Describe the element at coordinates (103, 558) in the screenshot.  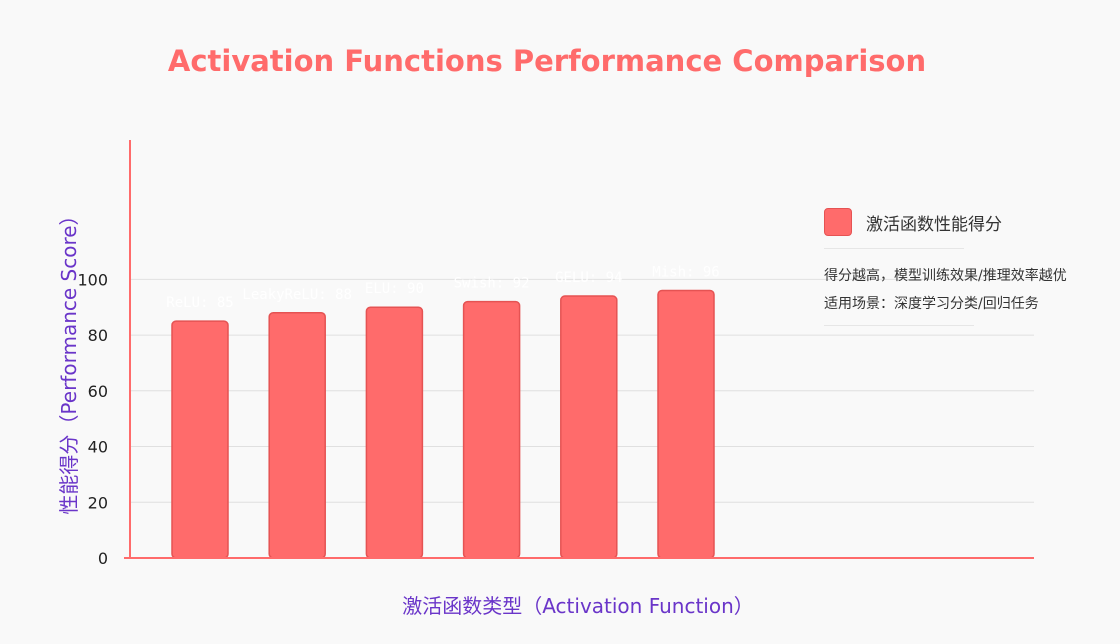
I see `y-tick-label: 0` at that location.